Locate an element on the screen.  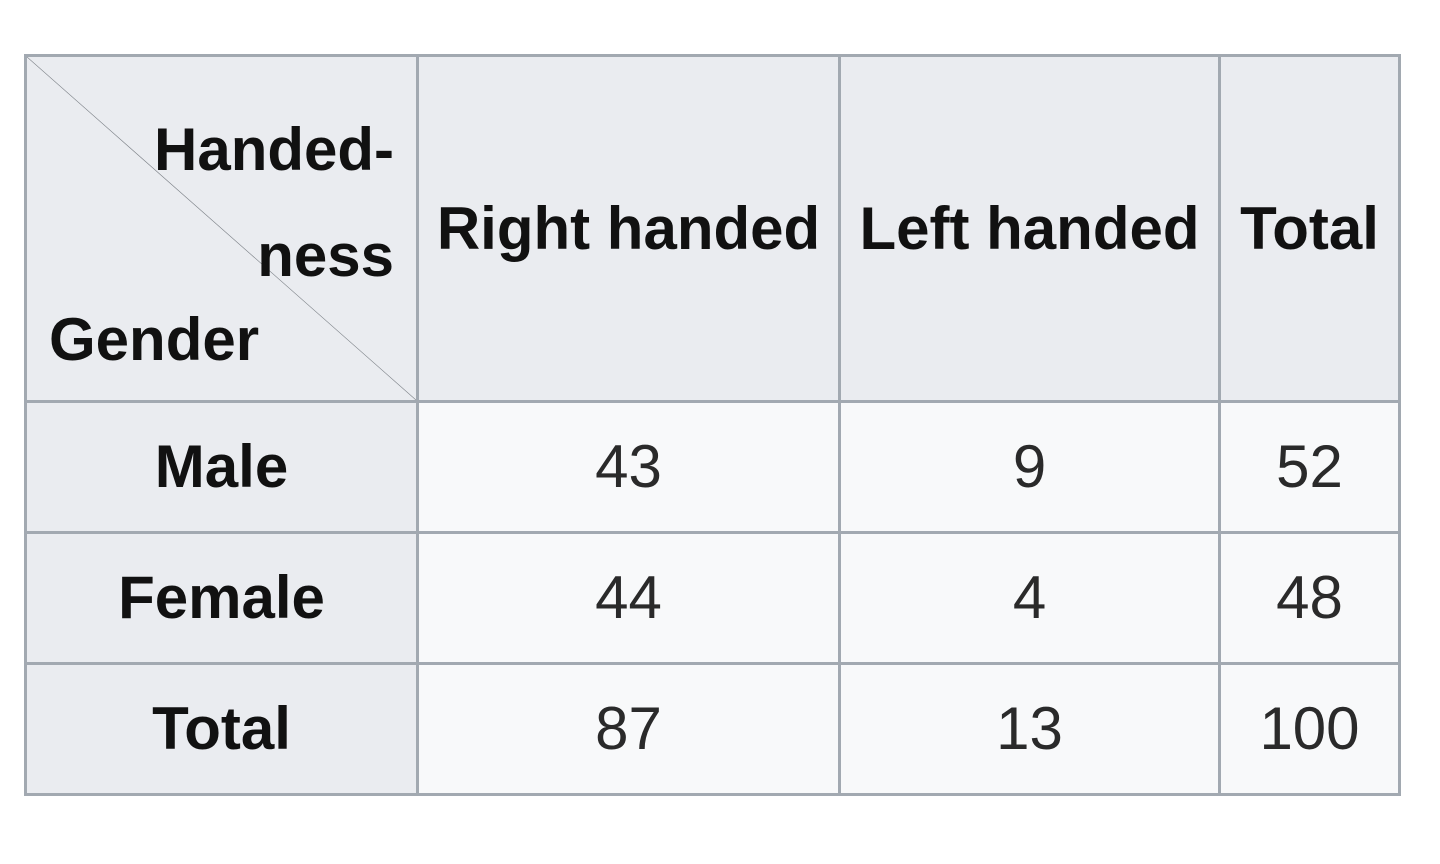
cell-grand-total: 100 is located at coordinates (1309, 729).